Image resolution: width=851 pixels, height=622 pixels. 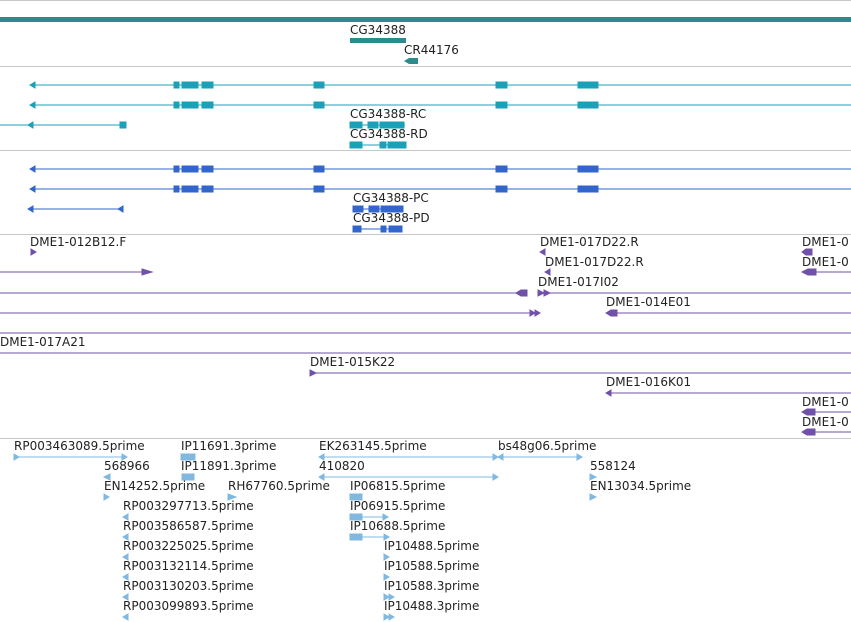 What do you see at coordinates (232, 497) in the screenshot?
I see `est-RH67760-5prime` at bounding box center [232, 497].